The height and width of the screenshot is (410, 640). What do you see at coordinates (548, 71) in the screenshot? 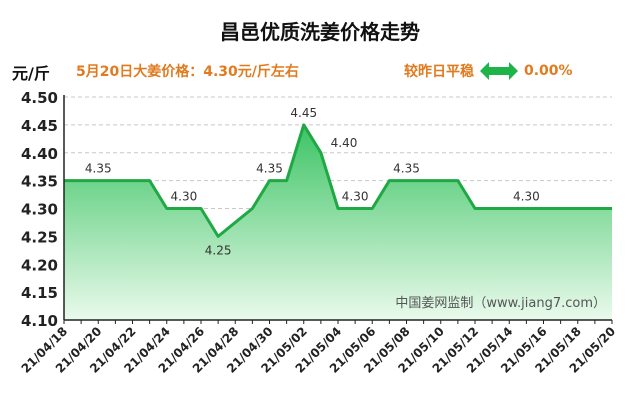
I see `change-percent: 0.00%` at bounding box center [548, 71].